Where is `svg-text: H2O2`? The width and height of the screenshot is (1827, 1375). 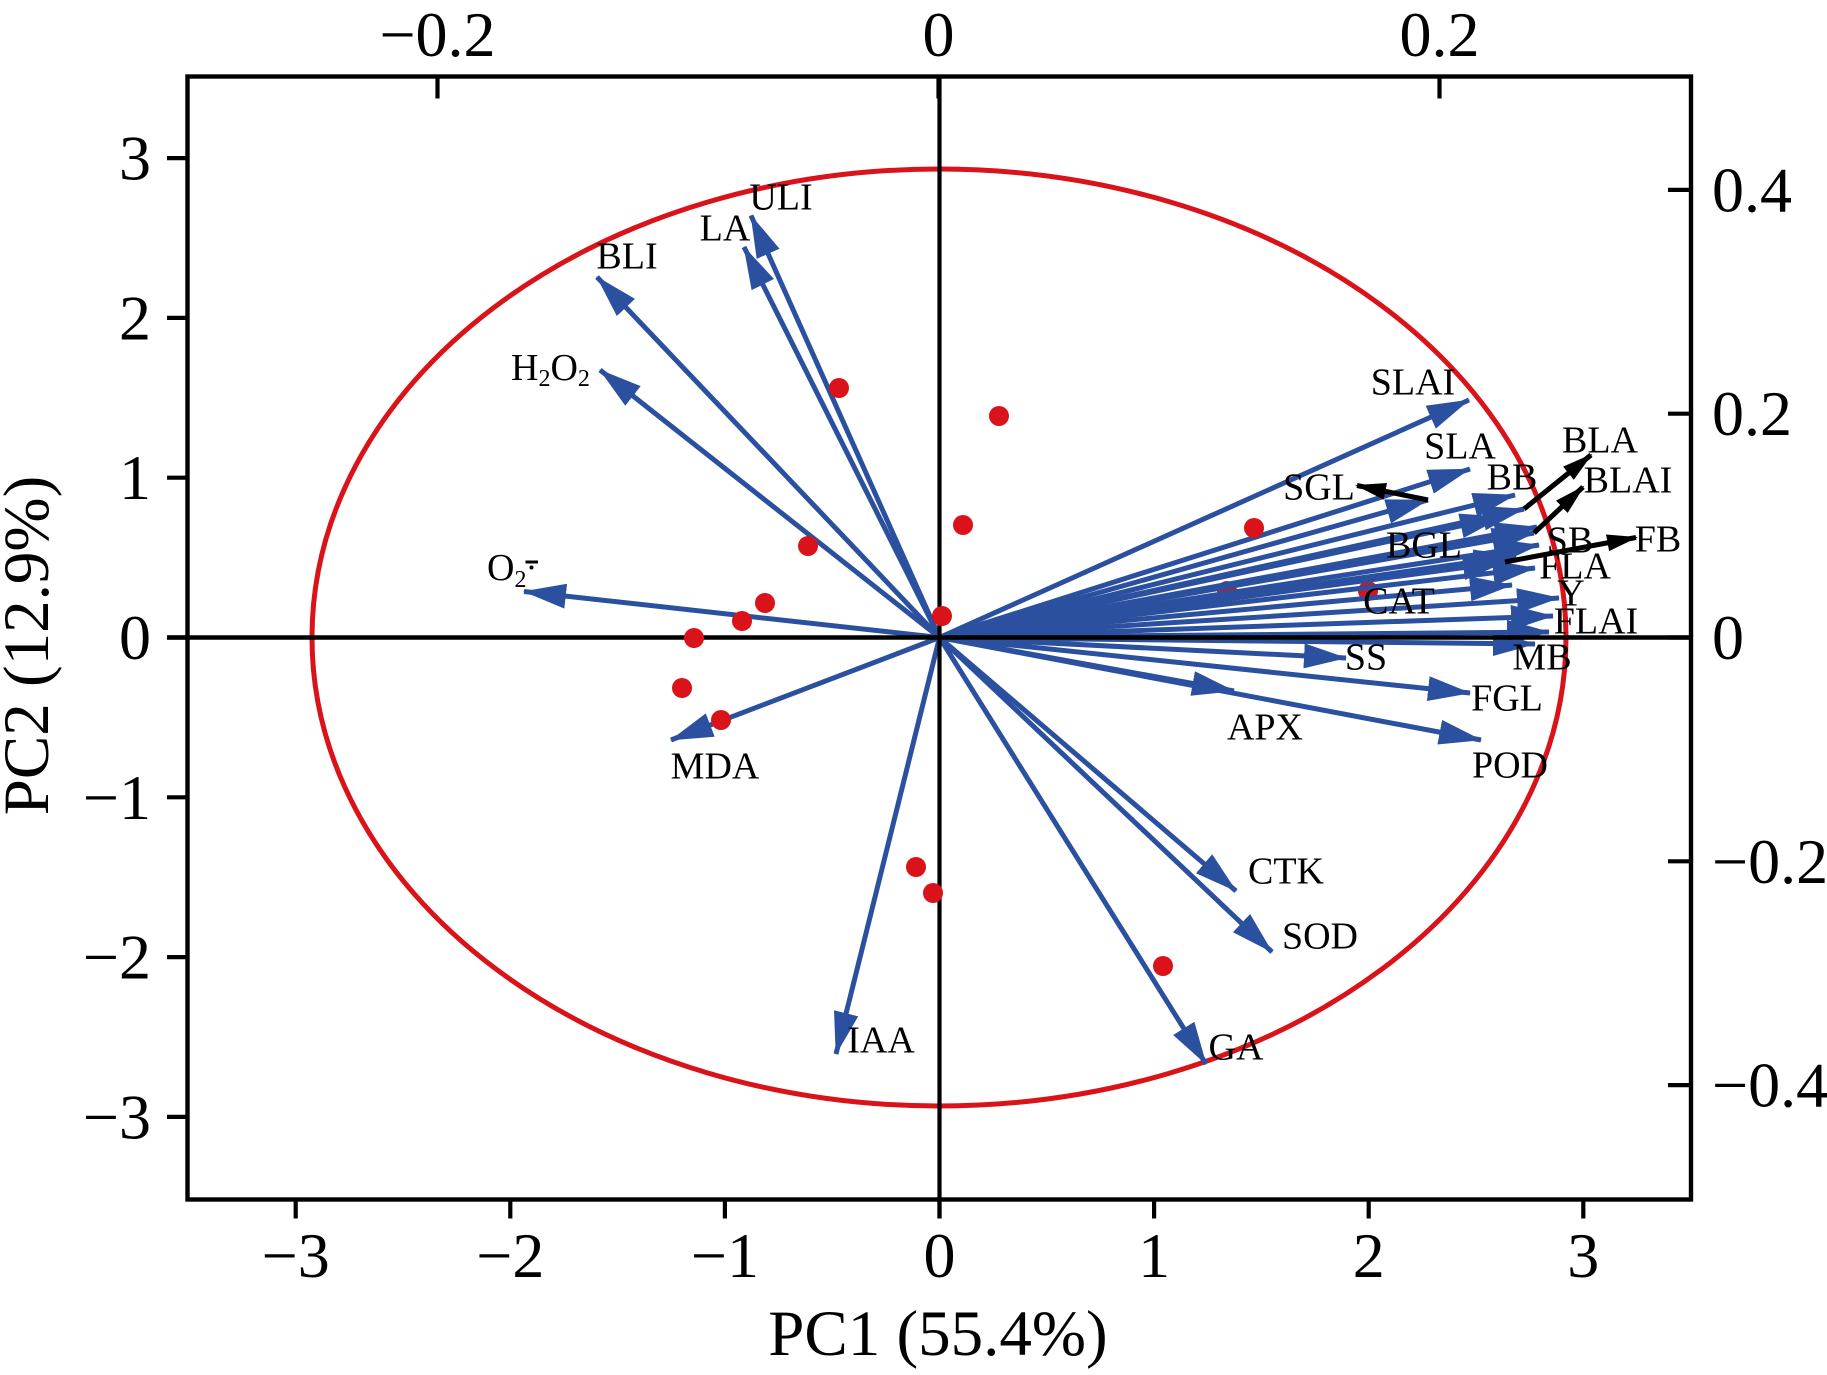
svg-text: H2O2 is located at coordinates (550, 369).